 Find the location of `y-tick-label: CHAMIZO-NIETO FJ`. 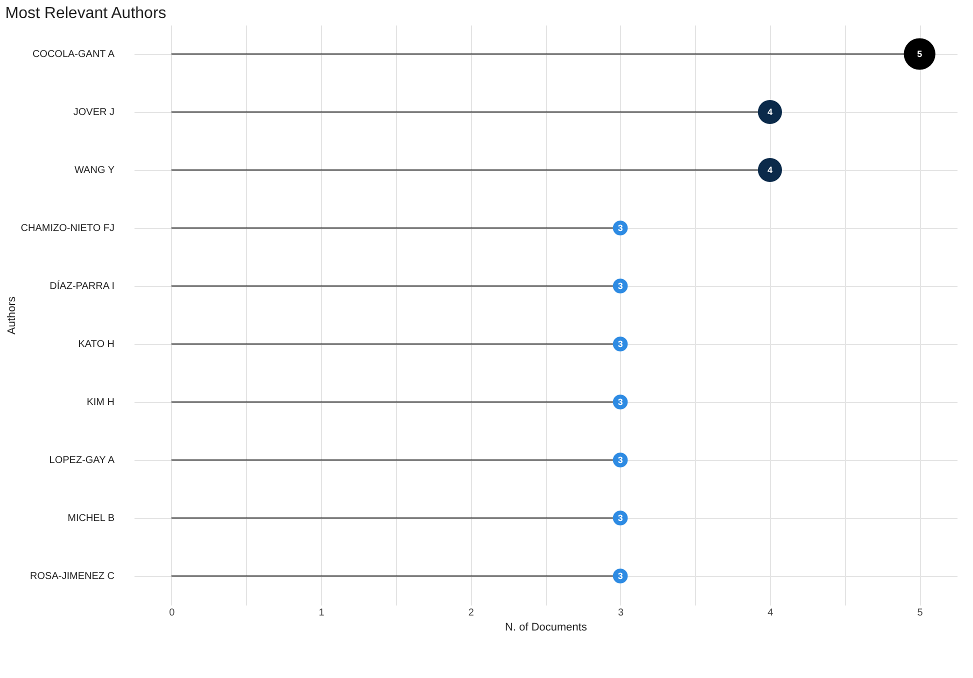

y-tick-label: CHAMIZO-NIETO FJ is located at coordinates (67, 228).